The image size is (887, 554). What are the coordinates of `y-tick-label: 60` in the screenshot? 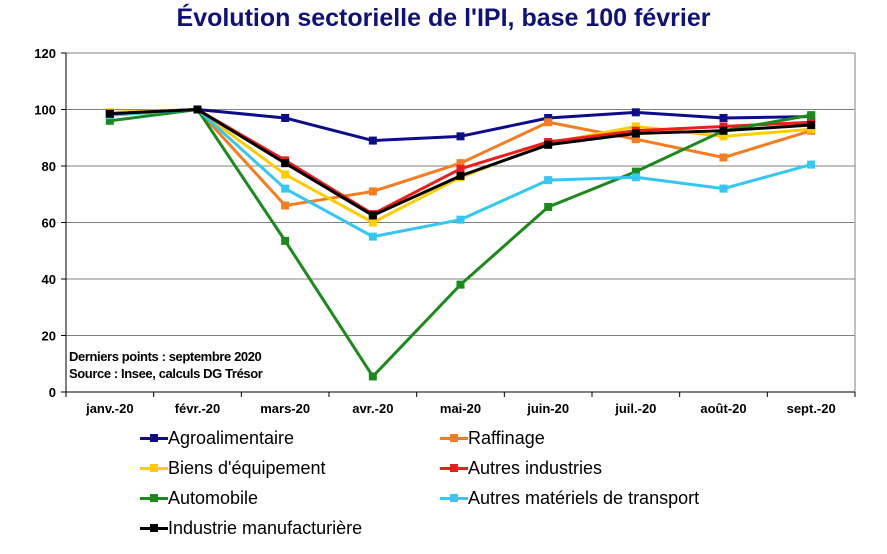 It's located at (49, 223).